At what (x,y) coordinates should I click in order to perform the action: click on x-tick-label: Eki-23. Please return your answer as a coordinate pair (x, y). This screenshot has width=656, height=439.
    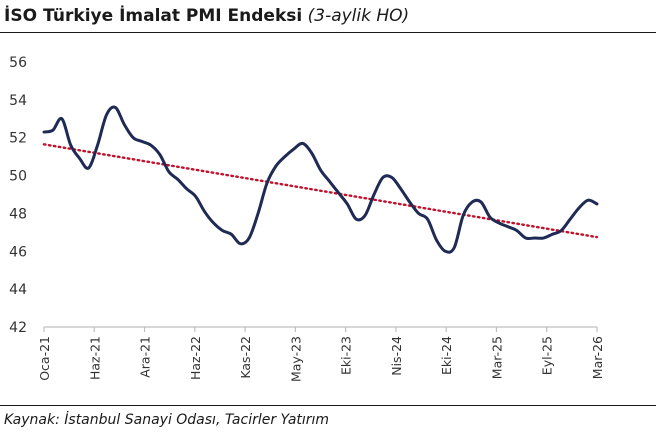
    Looking at the image, I should click on (346, 355).